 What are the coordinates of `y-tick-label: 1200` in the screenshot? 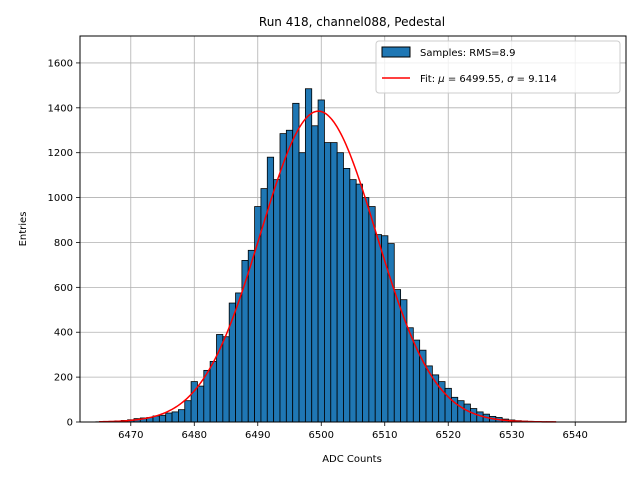 It's located at (60, 153).